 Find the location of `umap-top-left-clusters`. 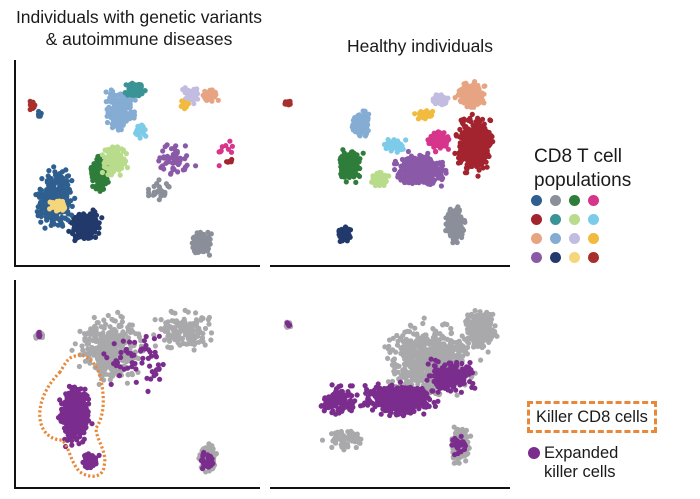

umap-top-left-clusters is located at coordinates (131, 169).